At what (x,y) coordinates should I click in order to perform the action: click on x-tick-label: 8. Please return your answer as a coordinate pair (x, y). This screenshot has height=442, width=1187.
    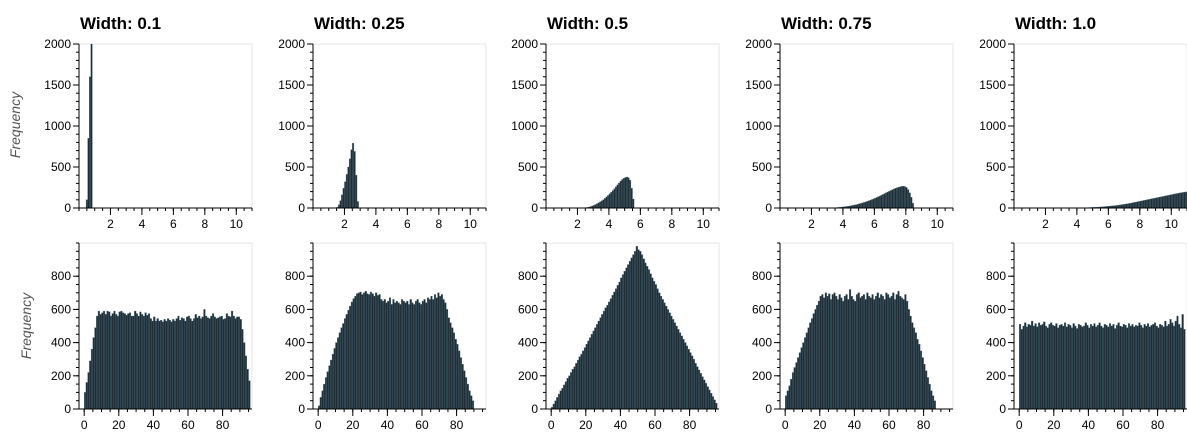
    Looking at the image, I should click on (1139, 224).